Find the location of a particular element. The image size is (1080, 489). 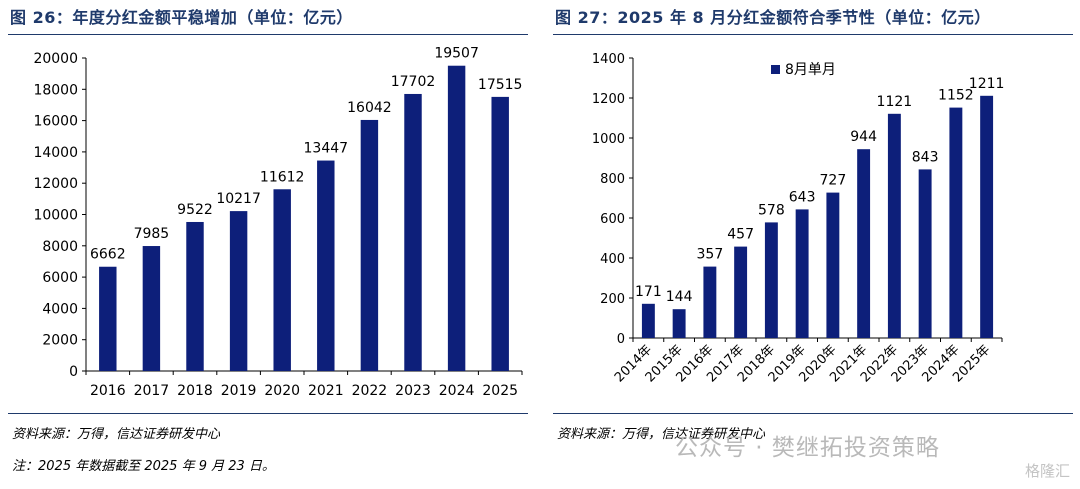

legend: 8月单月 is located at coordinates (803, 70).